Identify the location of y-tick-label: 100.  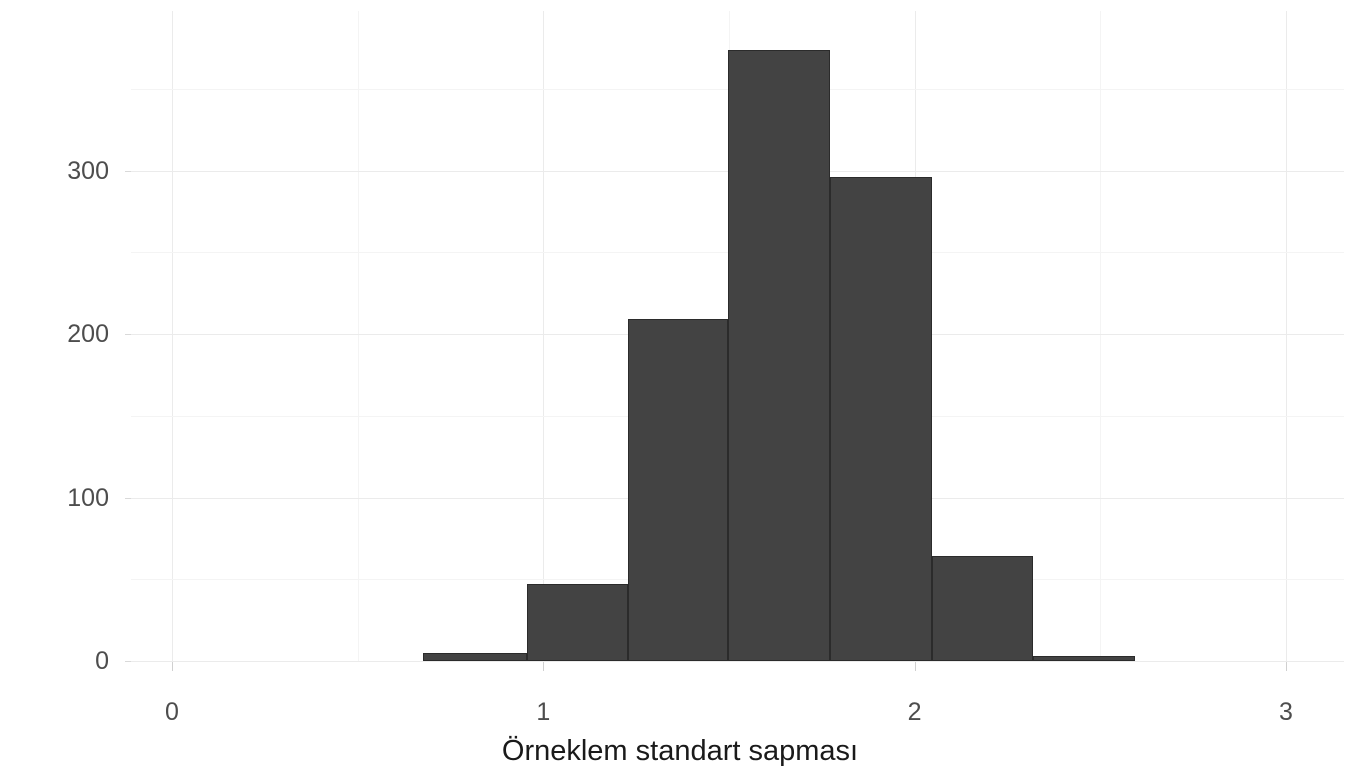
(88, 497).